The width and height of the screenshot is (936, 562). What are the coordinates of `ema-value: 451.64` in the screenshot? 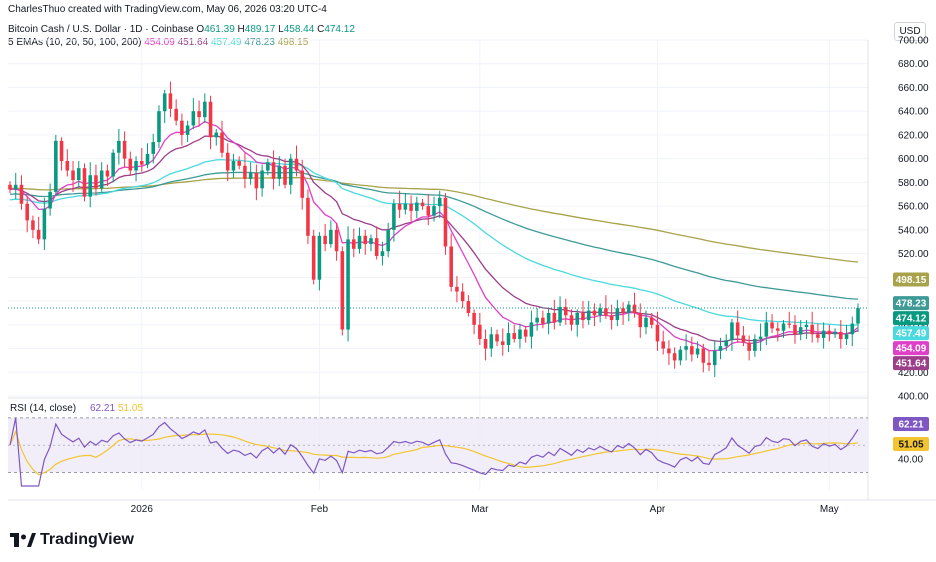 It's located at (191, 42).